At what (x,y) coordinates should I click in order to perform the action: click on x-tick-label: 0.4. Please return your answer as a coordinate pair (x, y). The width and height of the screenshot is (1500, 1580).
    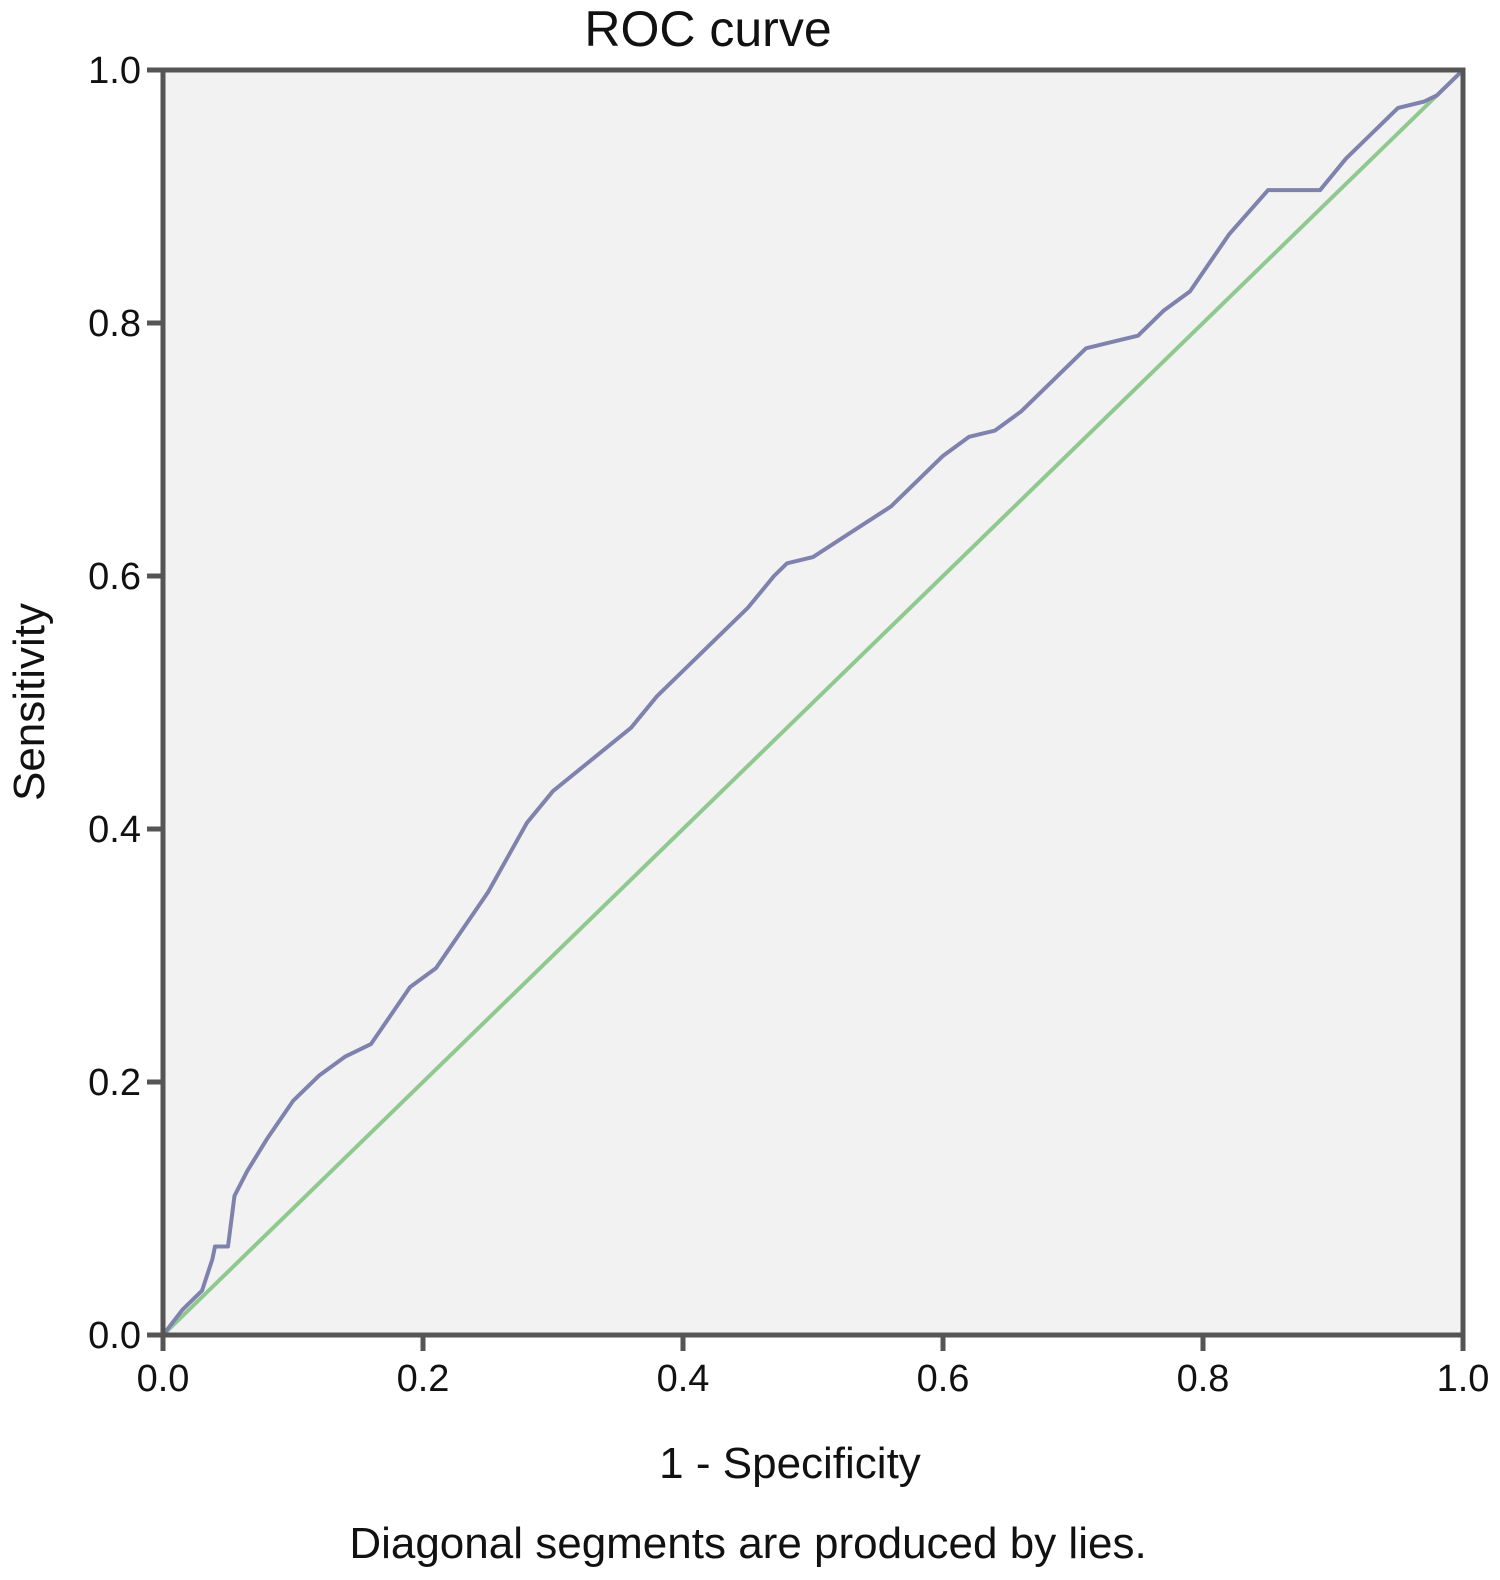
    Looking at the image, I should click on (683, 1379).